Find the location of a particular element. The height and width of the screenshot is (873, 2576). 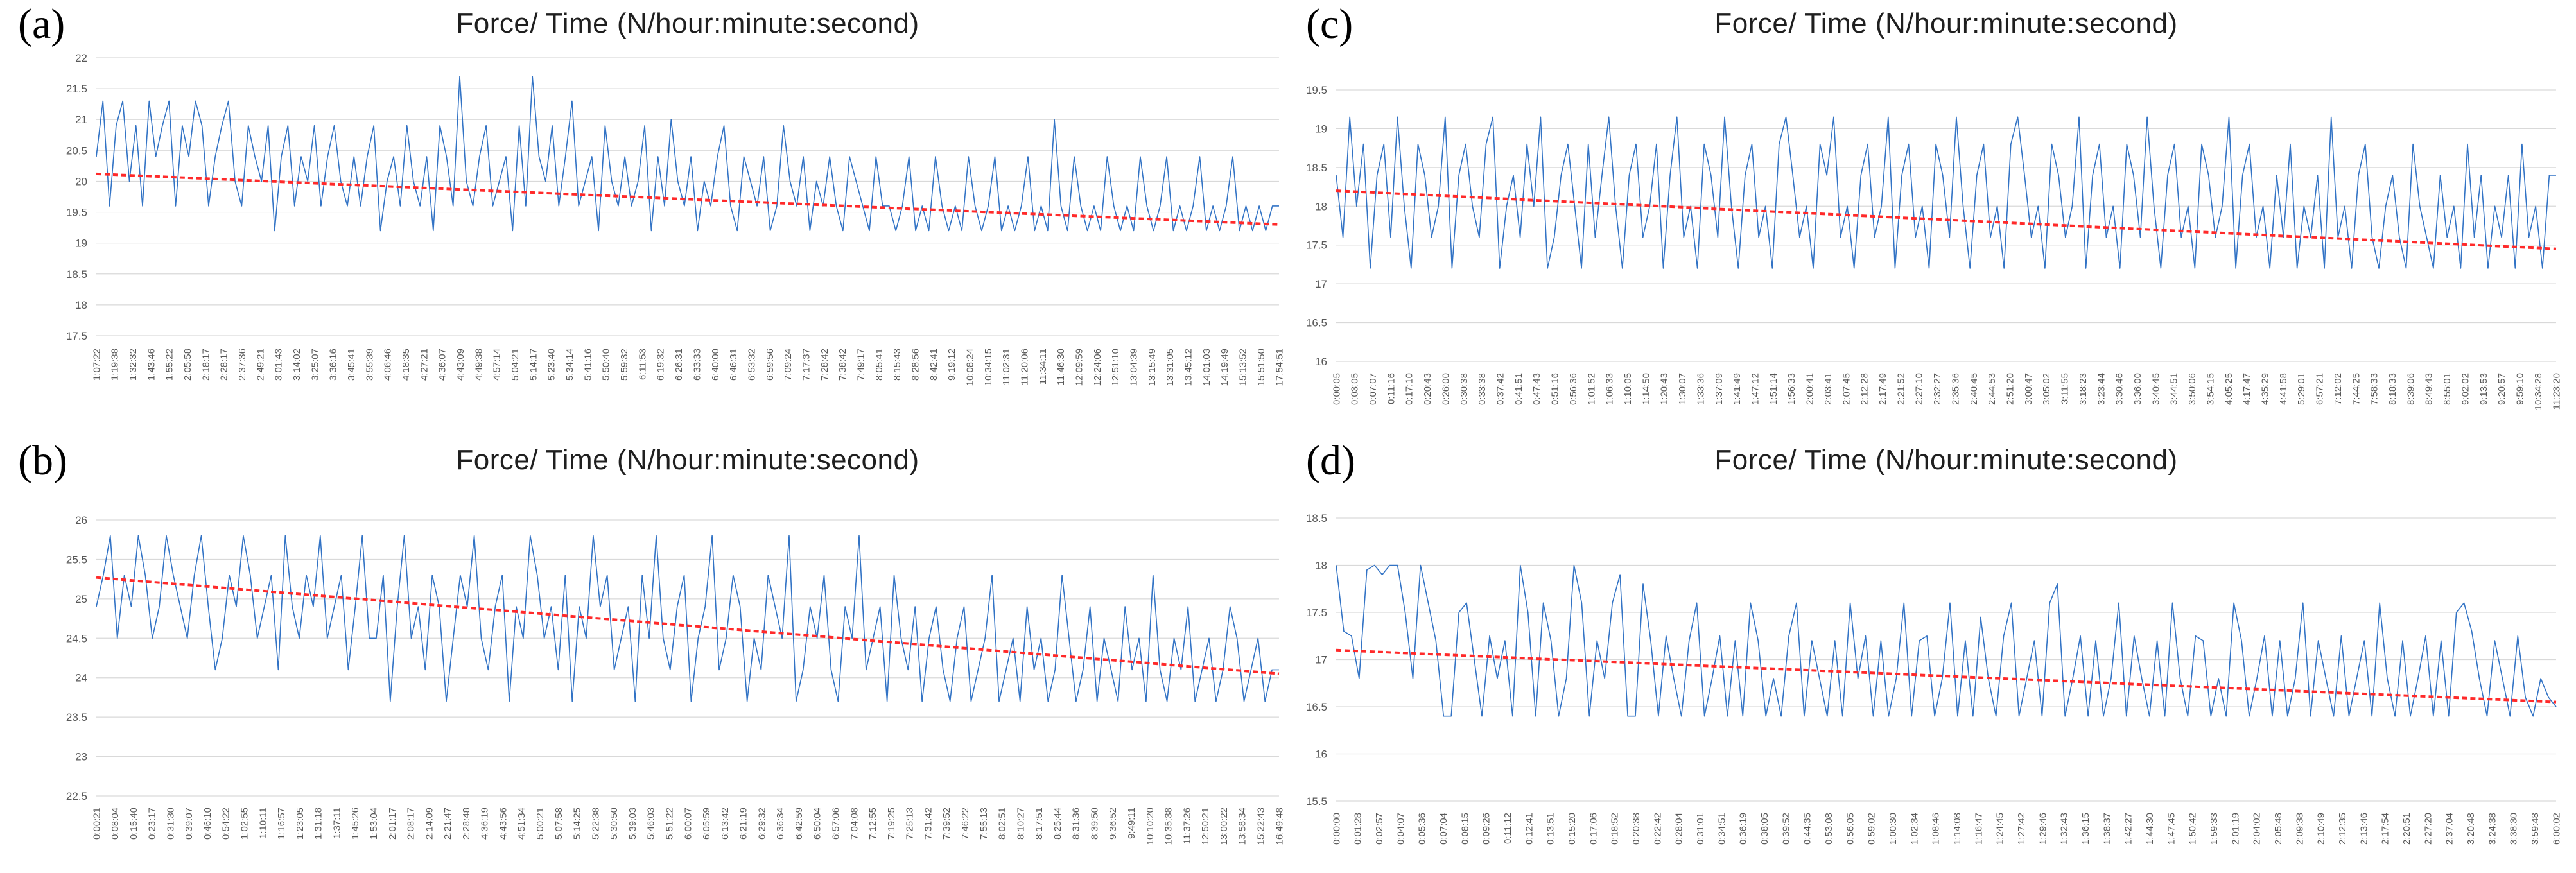

svg-text: 24 is located at coordinates (81, 678).